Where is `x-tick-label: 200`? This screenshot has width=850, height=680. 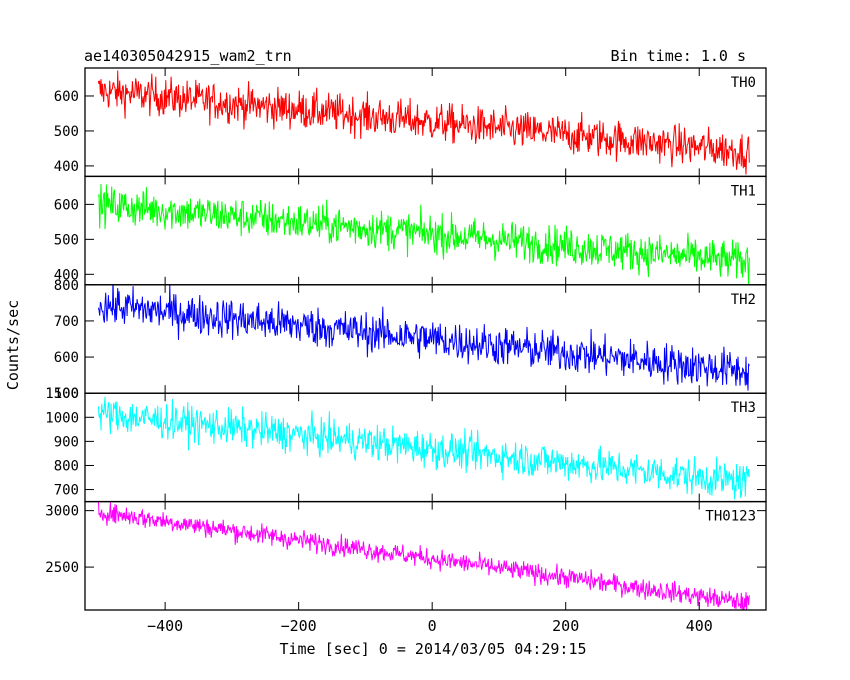
x-tick-label: 200 is located at coordinates (565, 626).